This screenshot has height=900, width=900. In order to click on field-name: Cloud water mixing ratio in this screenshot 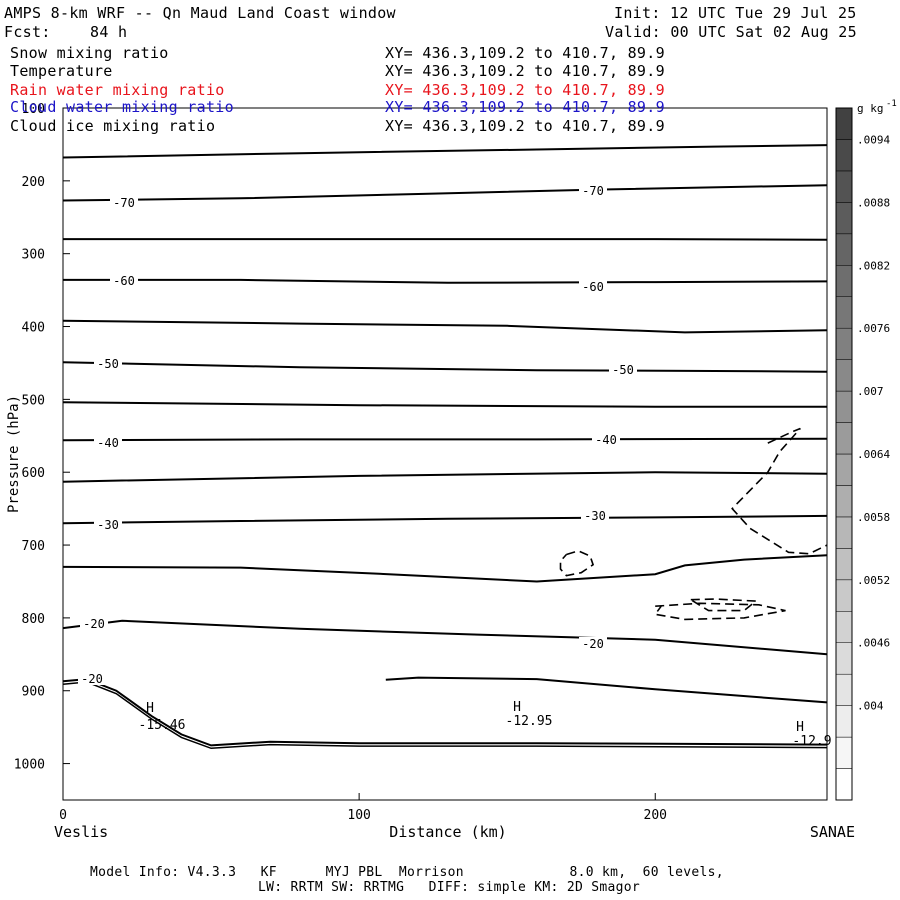, I will do `click(122, 107)`.